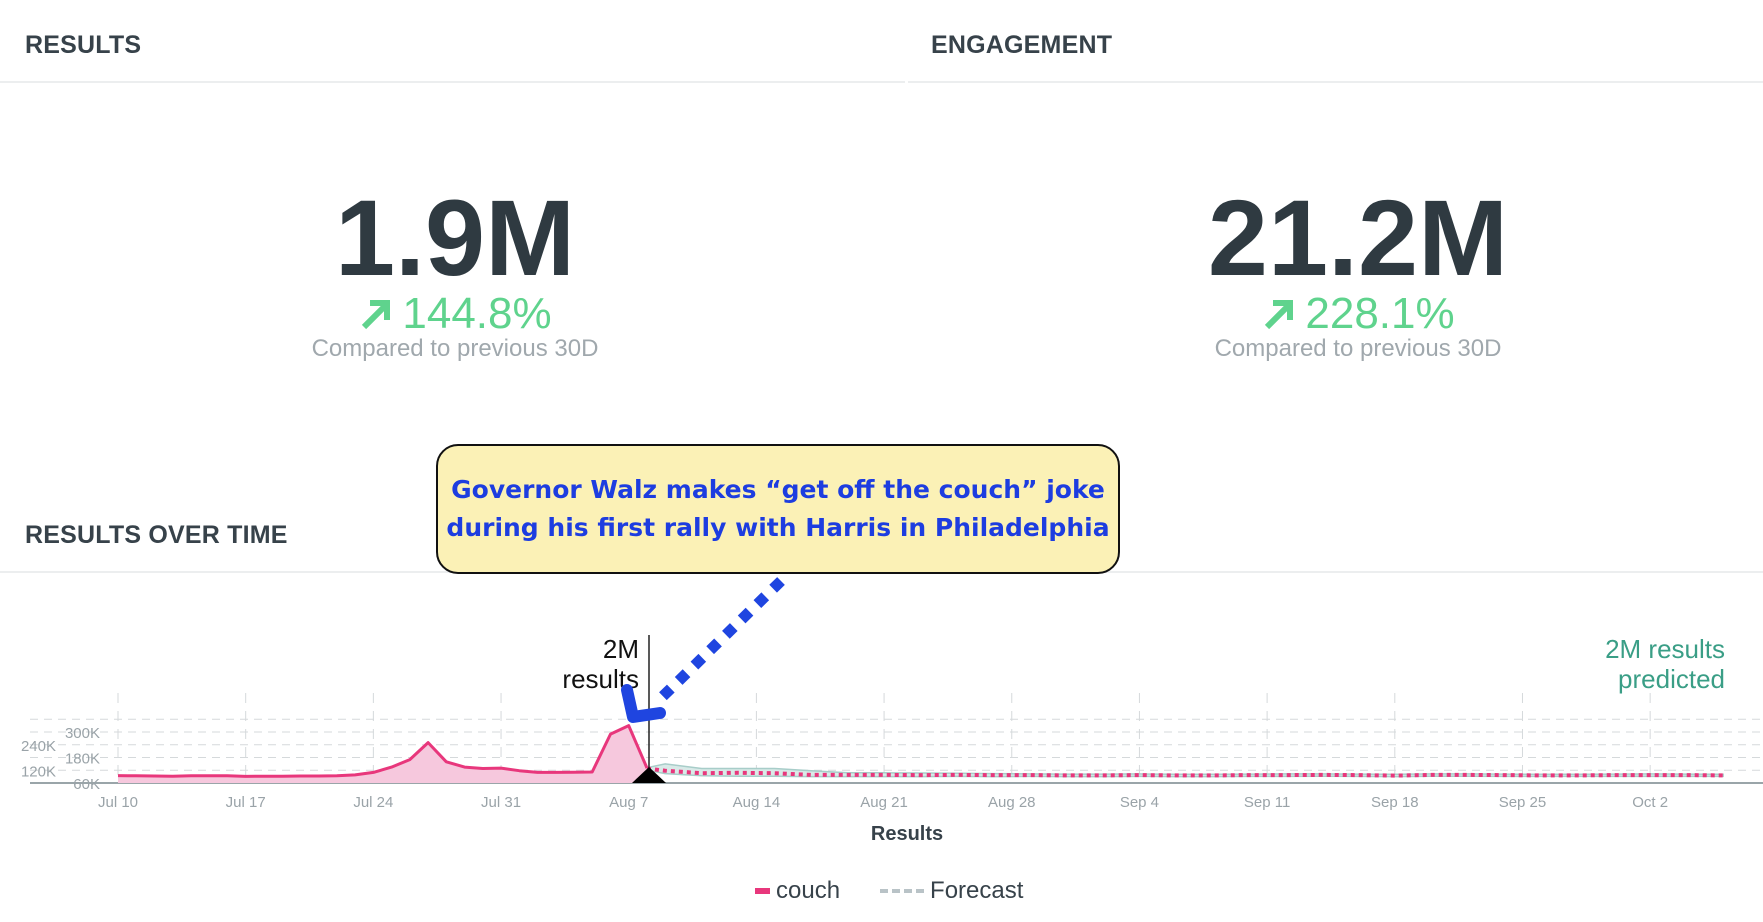 The image size is (1763, 922). I want to click on prediction-label-2: predicted, so click(1671, 679).